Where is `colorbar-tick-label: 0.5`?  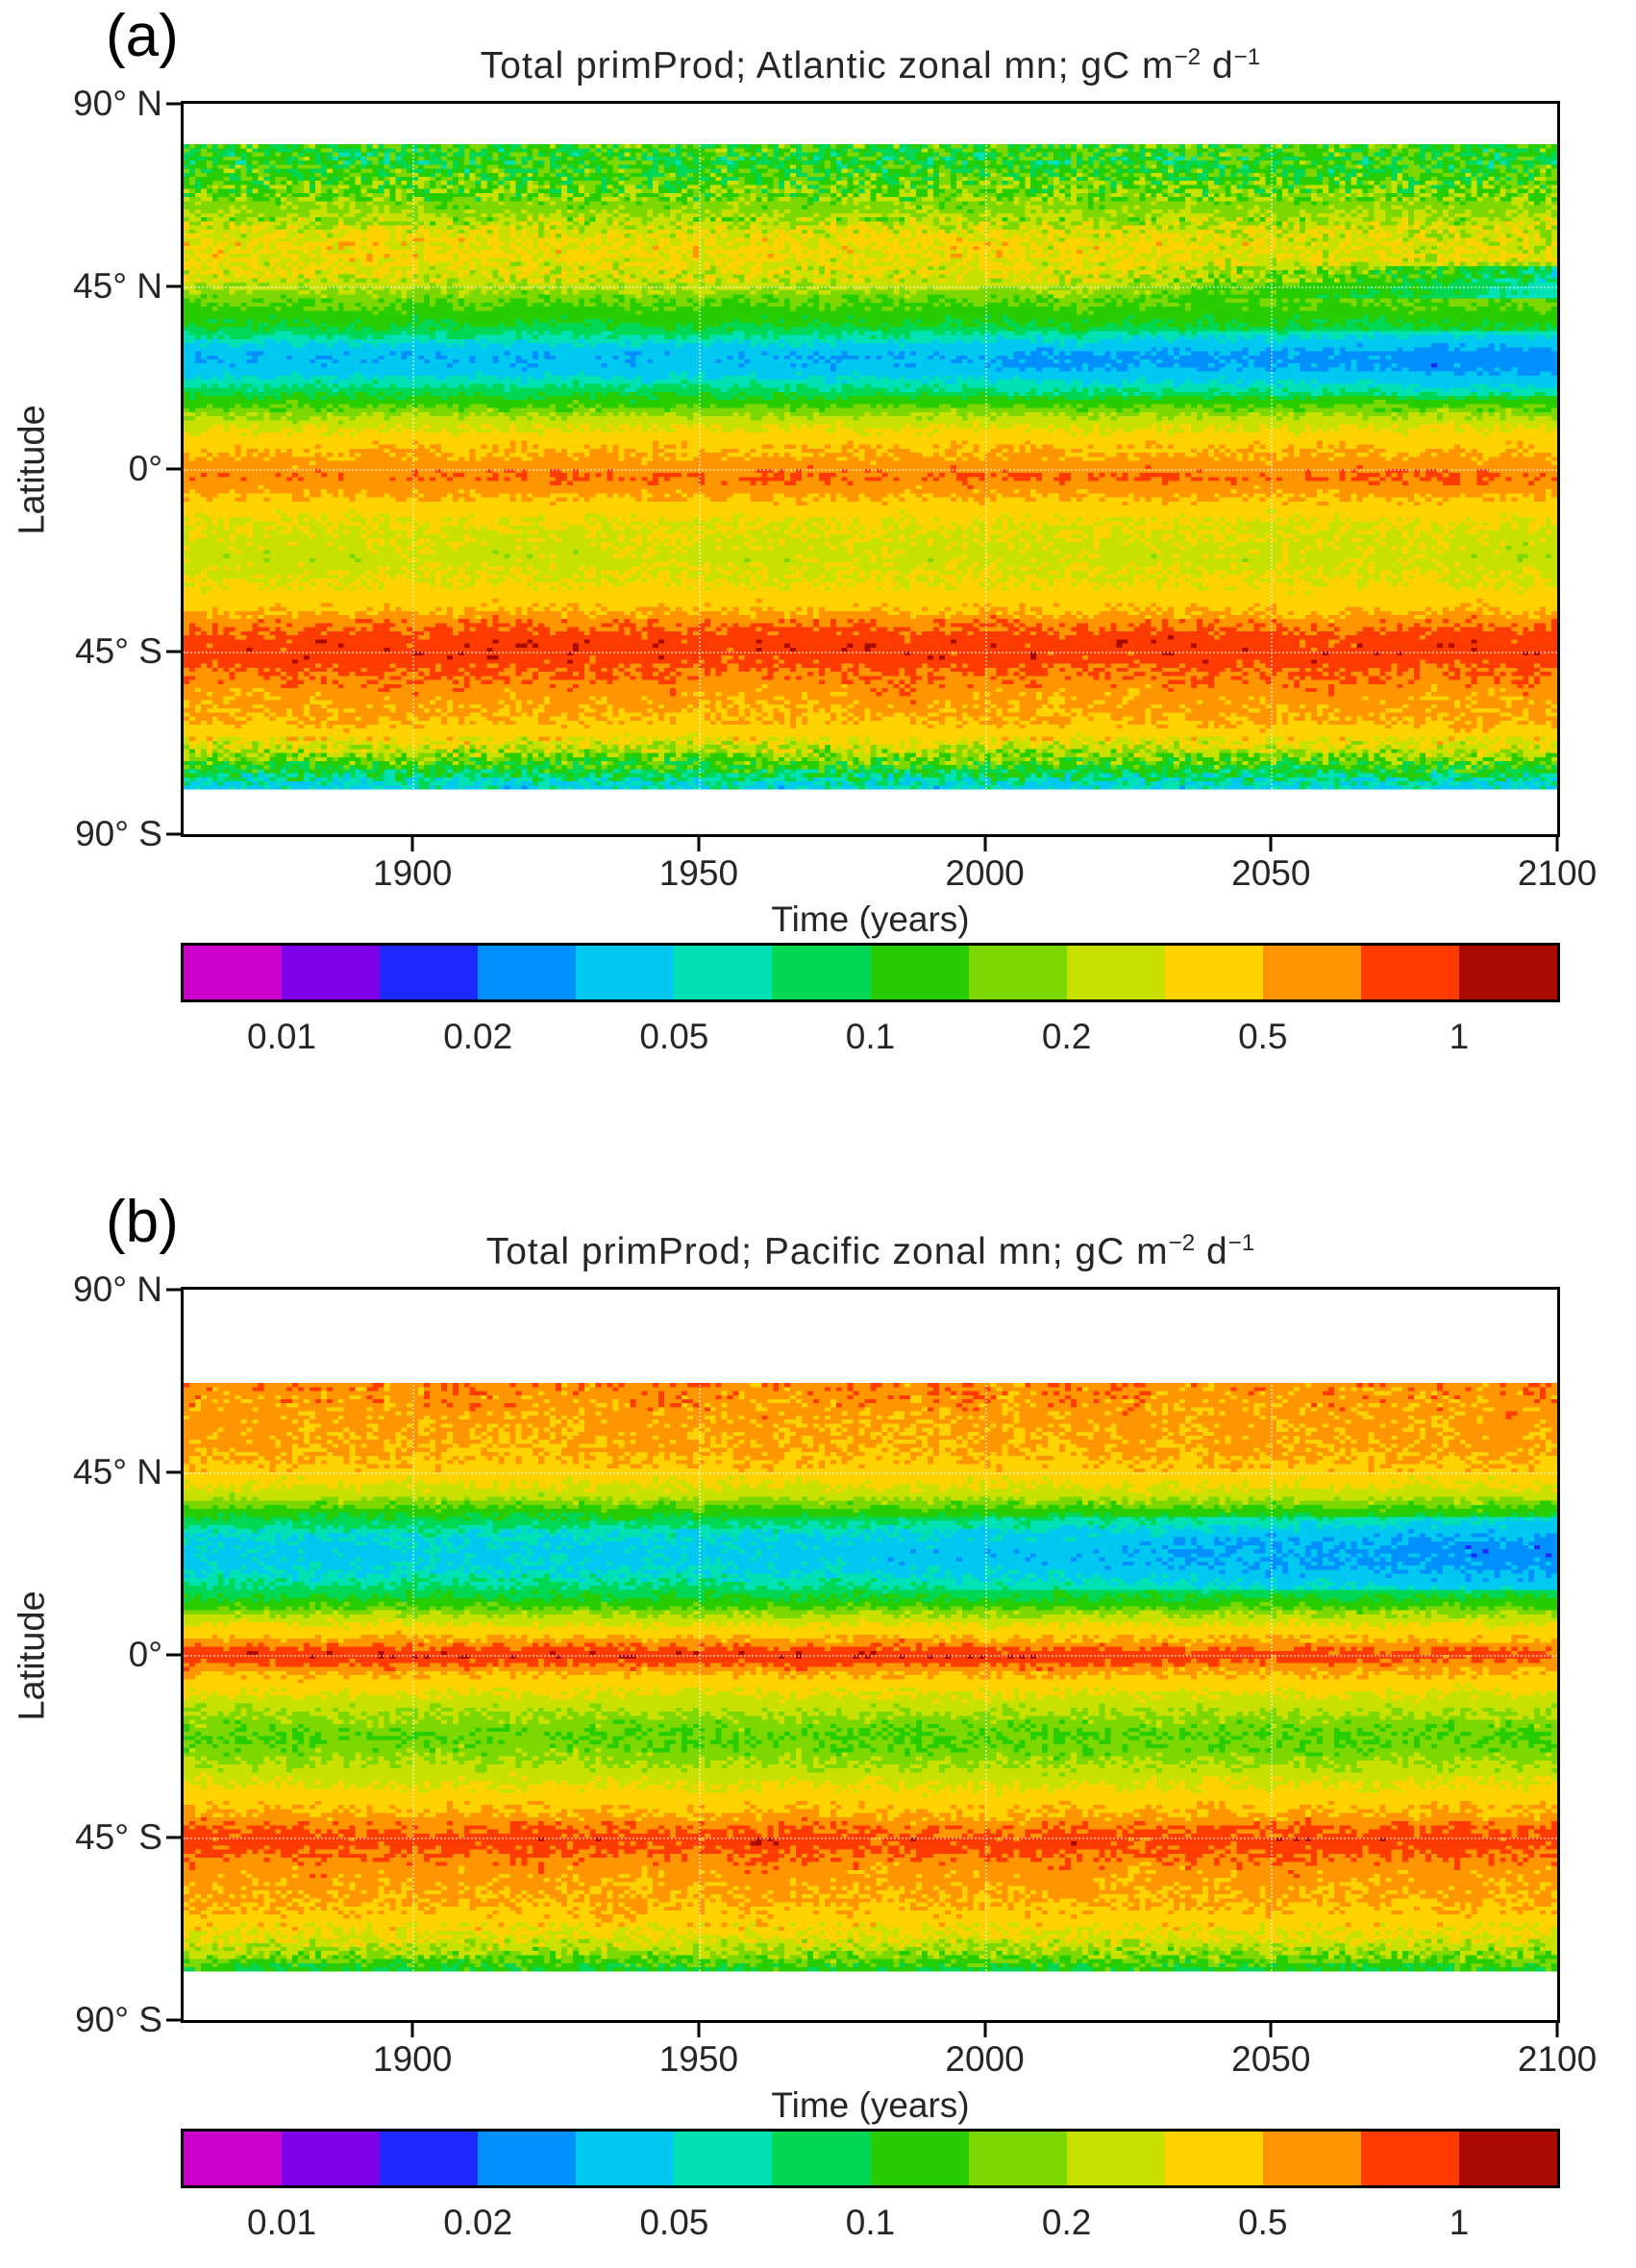 colorbar-tick-label: 0.5 is located at coordinates (1263, 1036).